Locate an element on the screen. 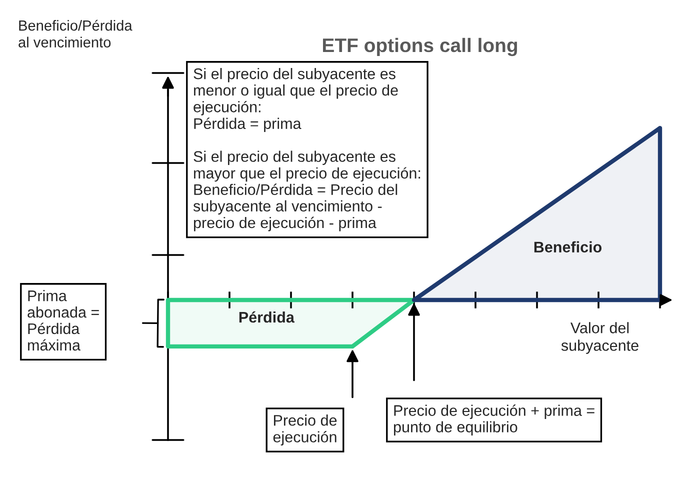  x-axis-title: Valor del subyacente is located at coordinates (599, 338).